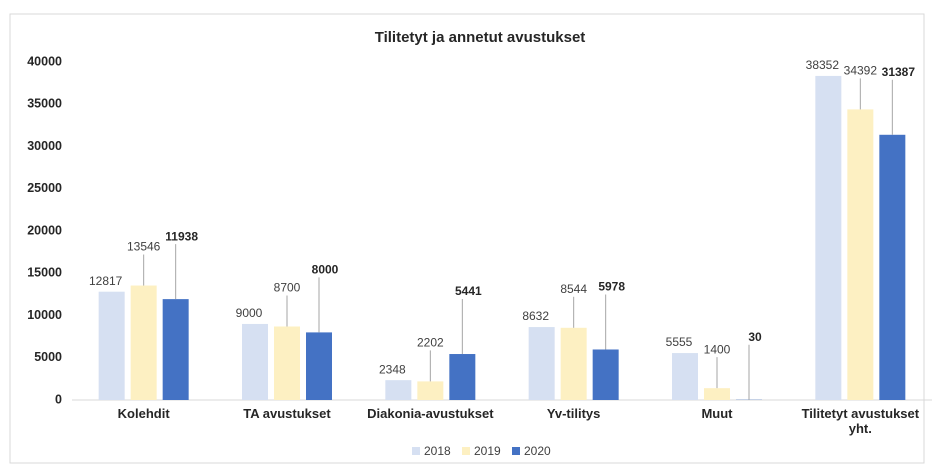  I want to click on x-tick-label: Yv-tilitys, so click(573, 413).